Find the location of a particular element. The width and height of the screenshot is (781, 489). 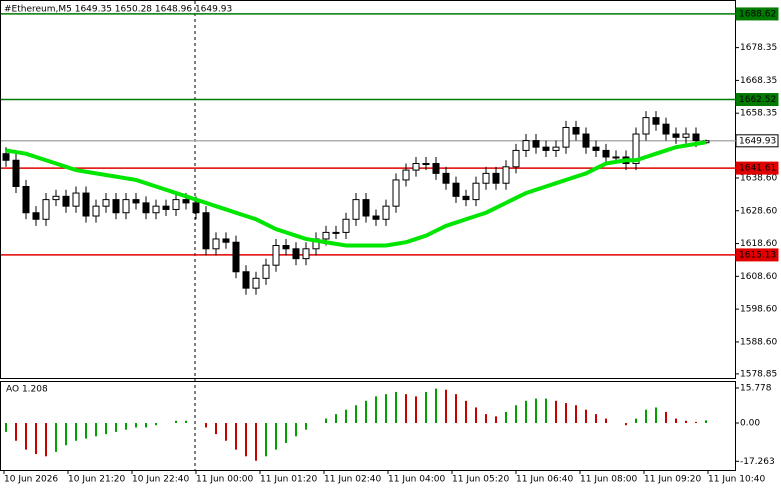

level-label: 1662.52 is located at coordinates (757, 100).